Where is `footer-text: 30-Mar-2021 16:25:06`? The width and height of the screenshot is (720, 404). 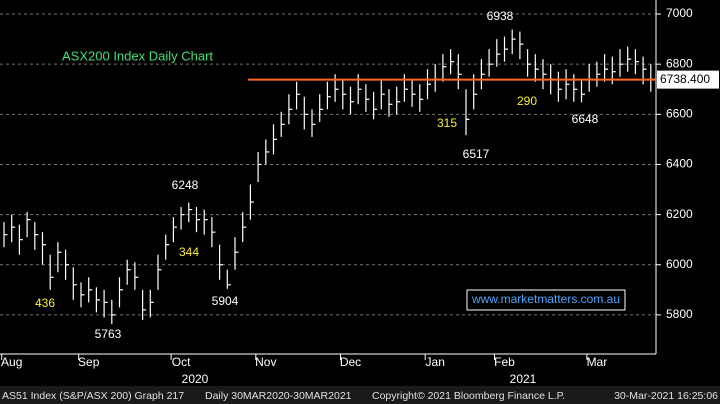
footer-text: 30-Mar-2021 16:25:06 is located at coordinates (666, 396).